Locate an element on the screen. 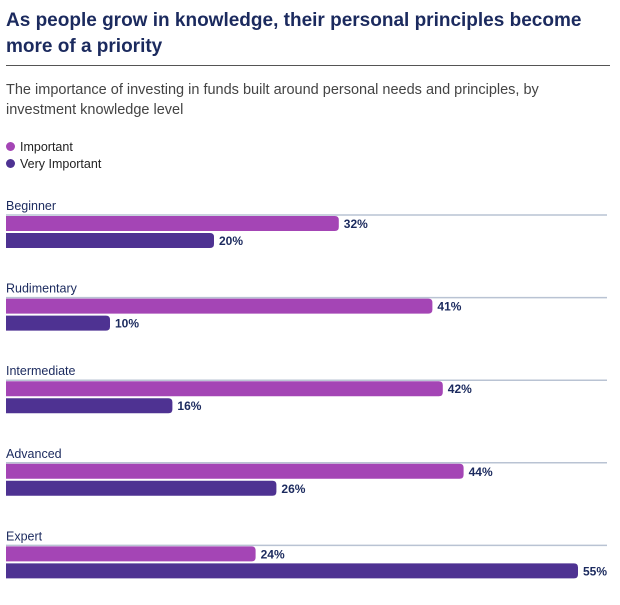 The width and height of the screenshot is (620, 605). category-label: Rudimentary is located at coordinates (42, 289).